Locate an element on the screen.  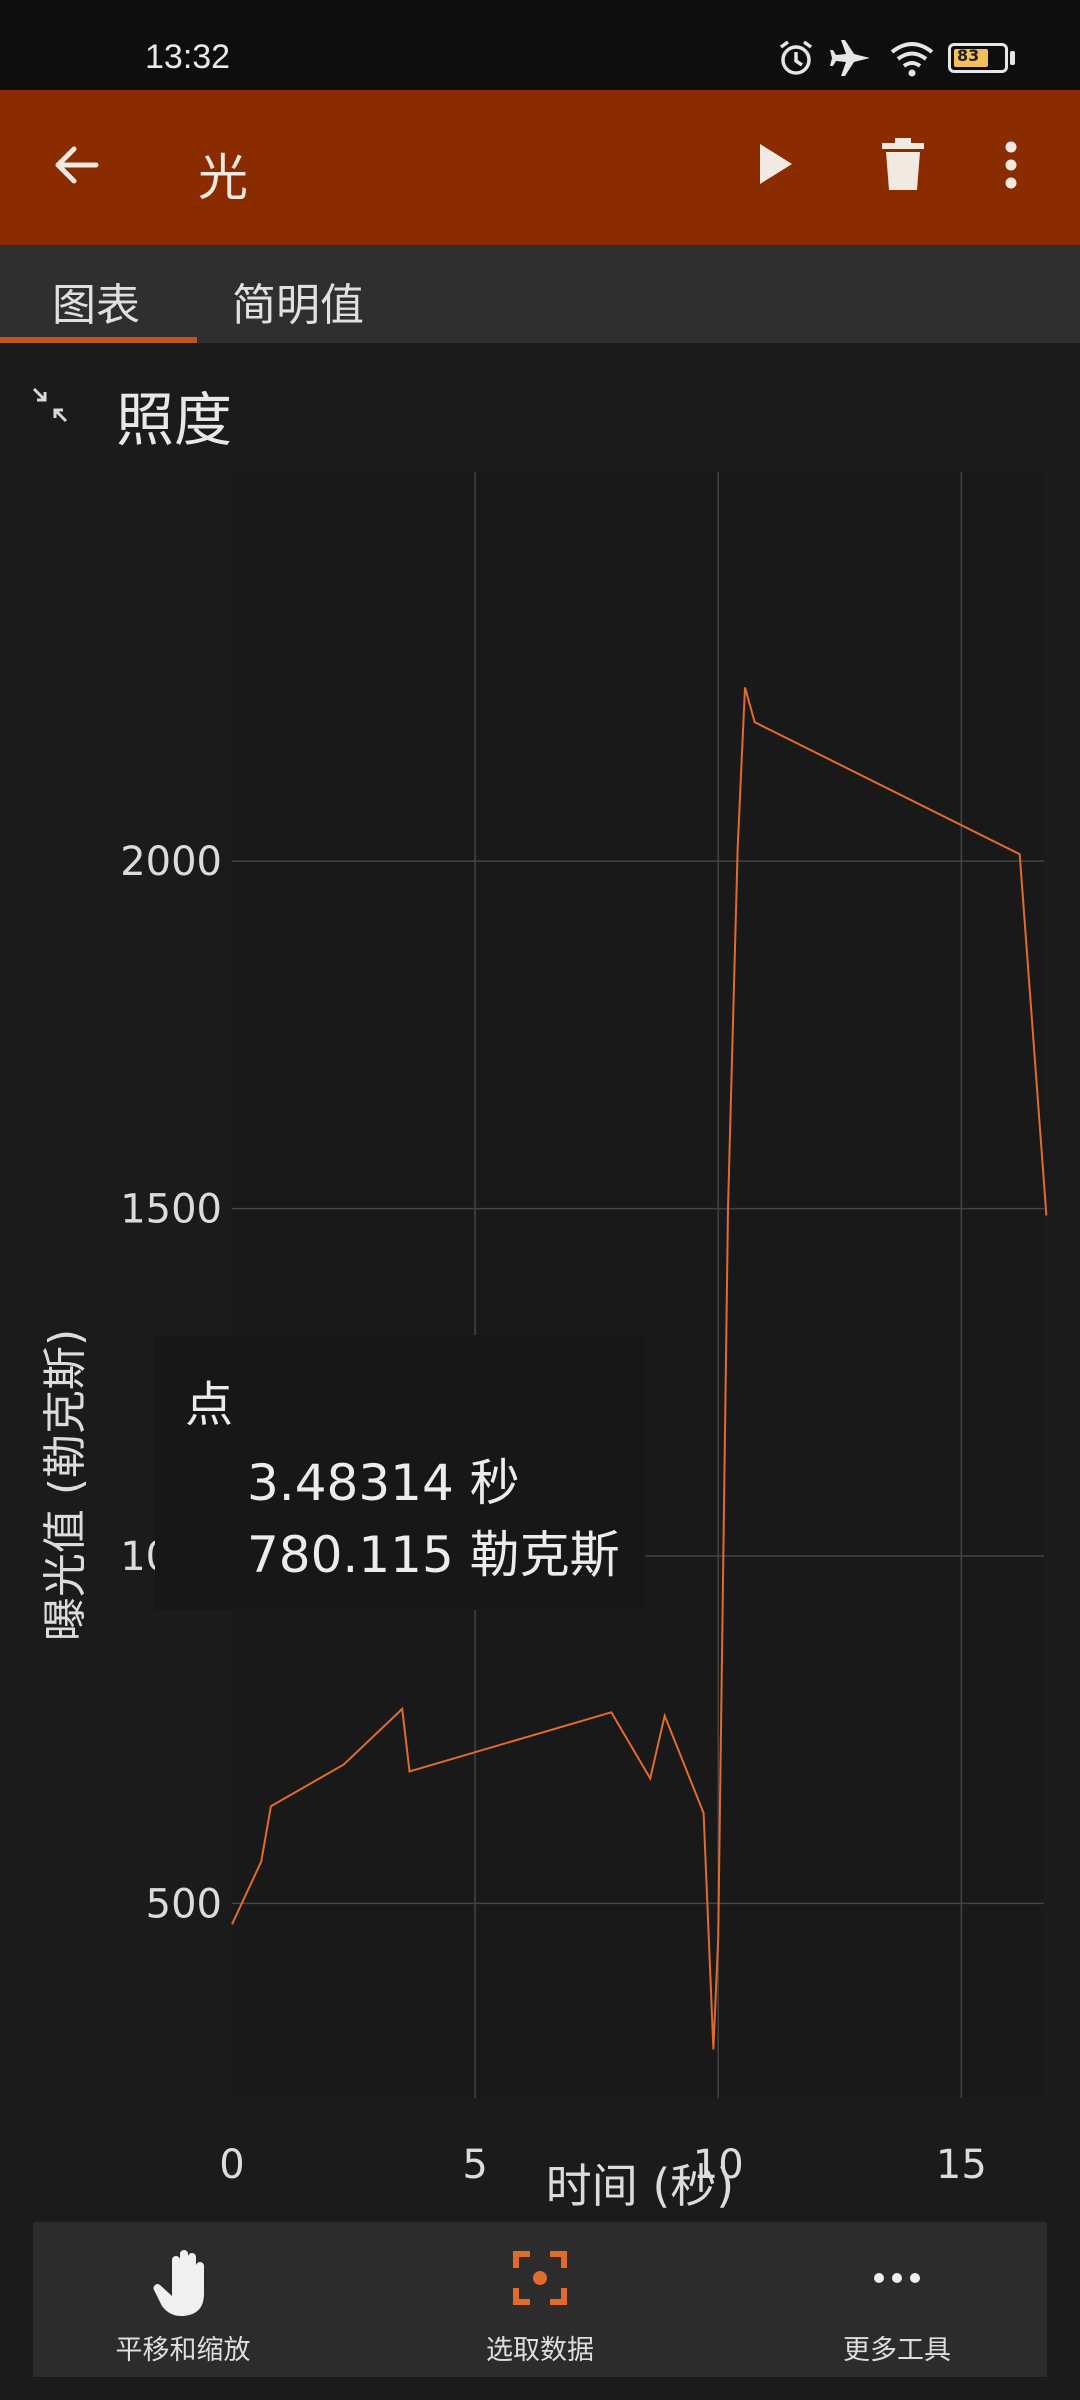
tab-chart: 图表 is located at coordinates (96, 305).